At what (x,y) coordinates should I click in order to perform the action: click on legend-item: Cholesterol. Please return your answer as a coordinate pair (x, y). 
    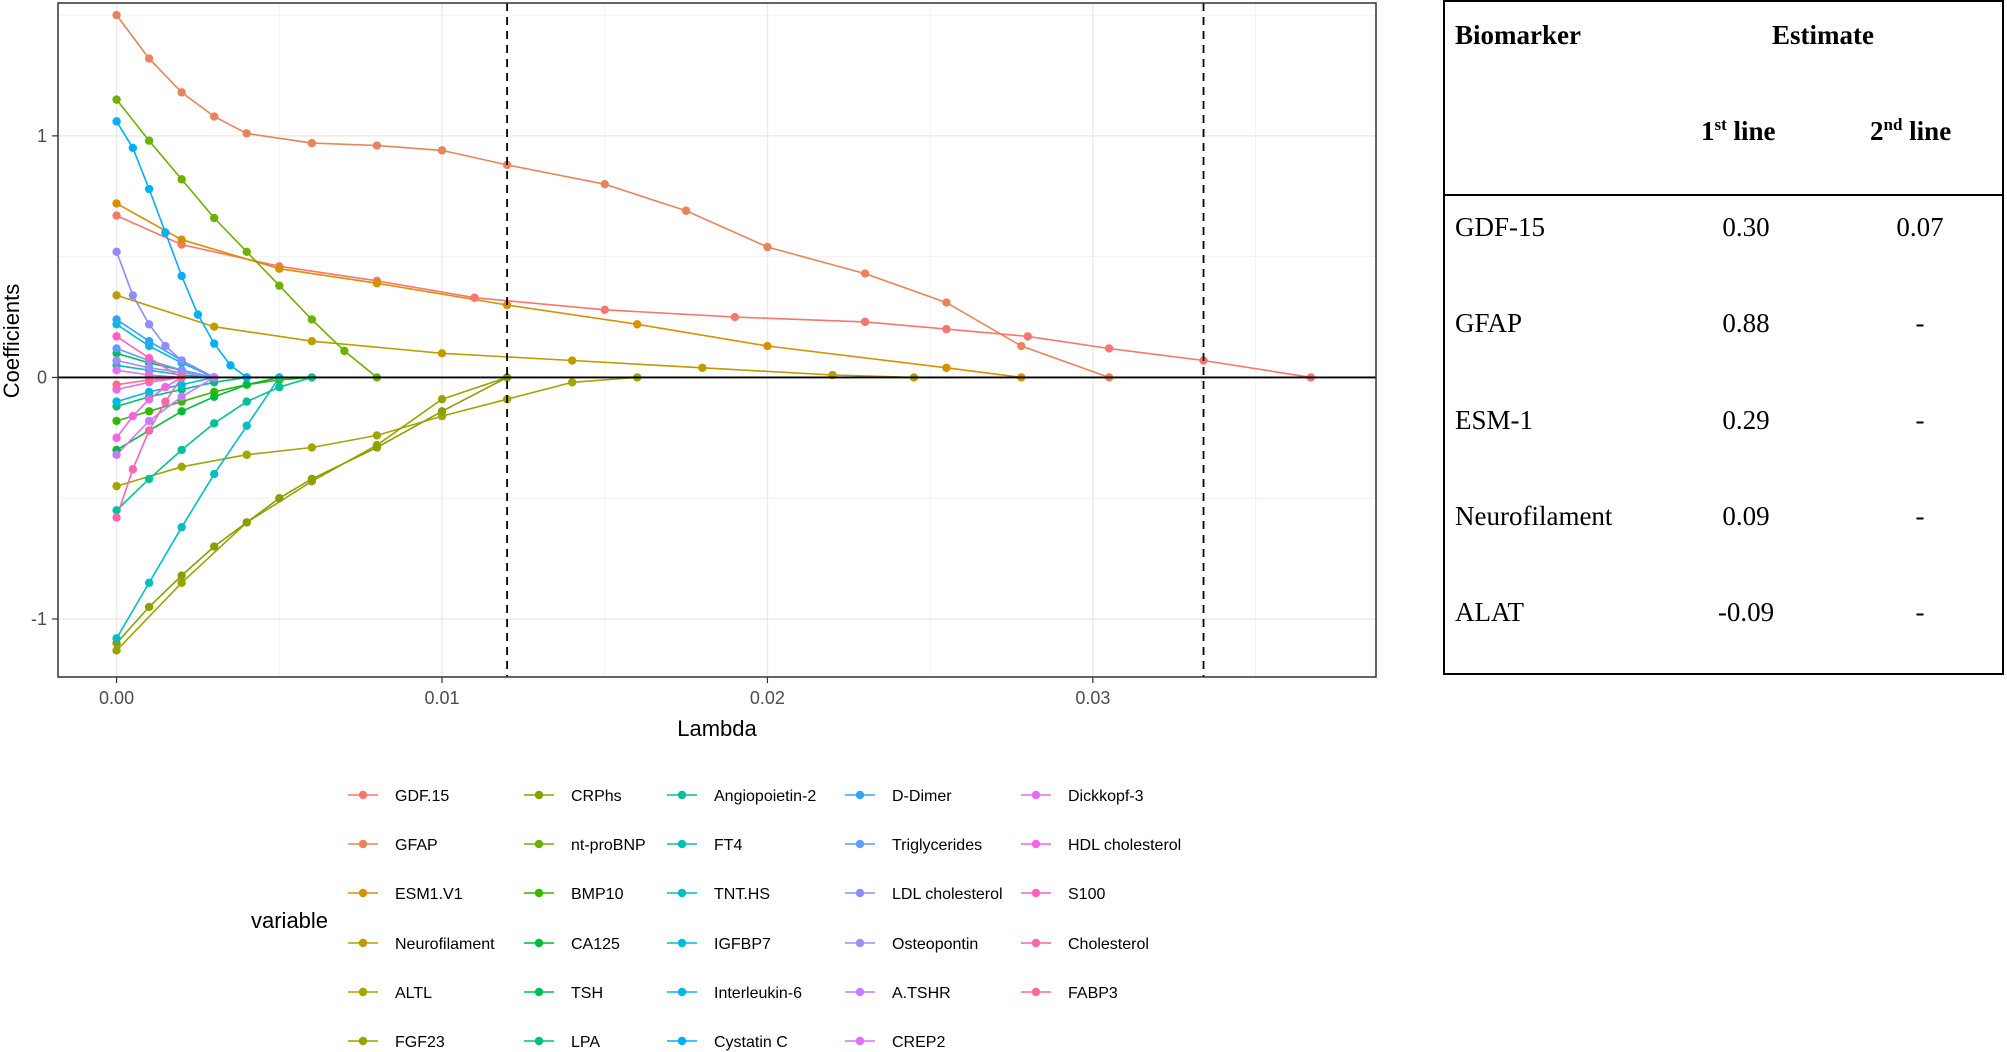
    Looking at the image, I should click on (1085, 944).